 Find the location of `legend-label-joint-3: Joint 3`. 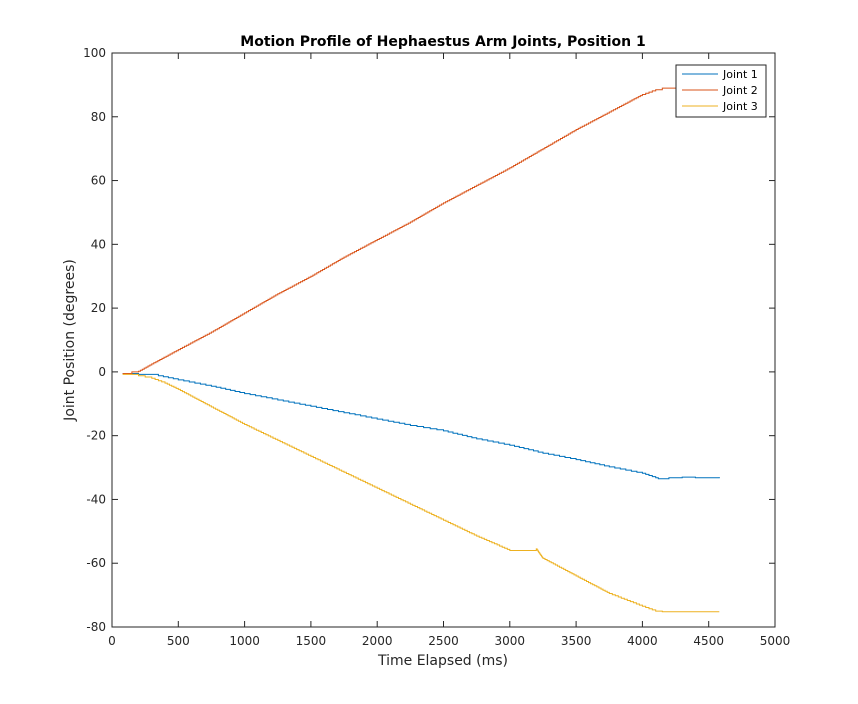

legend-label-joint-3: Joint 3 is located at coordinates (740, 106).